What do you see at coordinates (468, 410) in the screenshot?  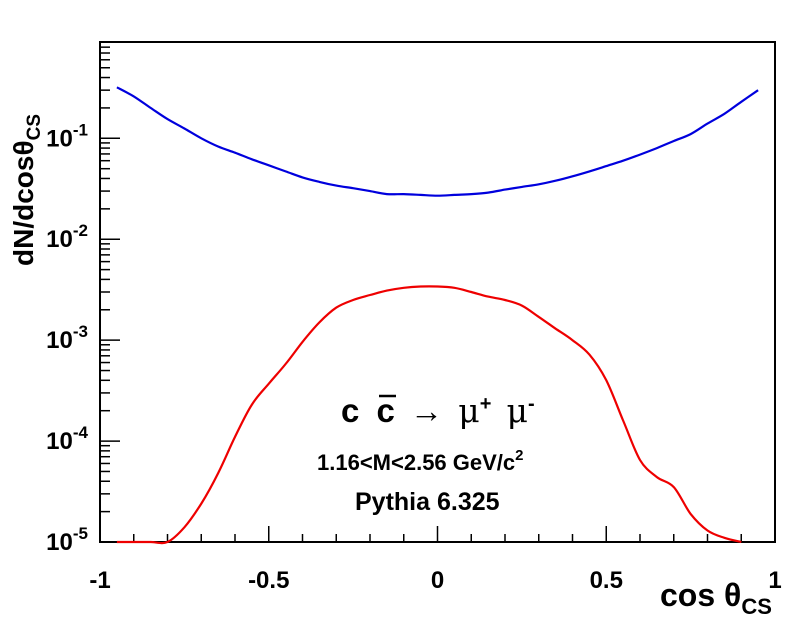 I see `annot-mu1: μ` at bounding box center [468, 410].